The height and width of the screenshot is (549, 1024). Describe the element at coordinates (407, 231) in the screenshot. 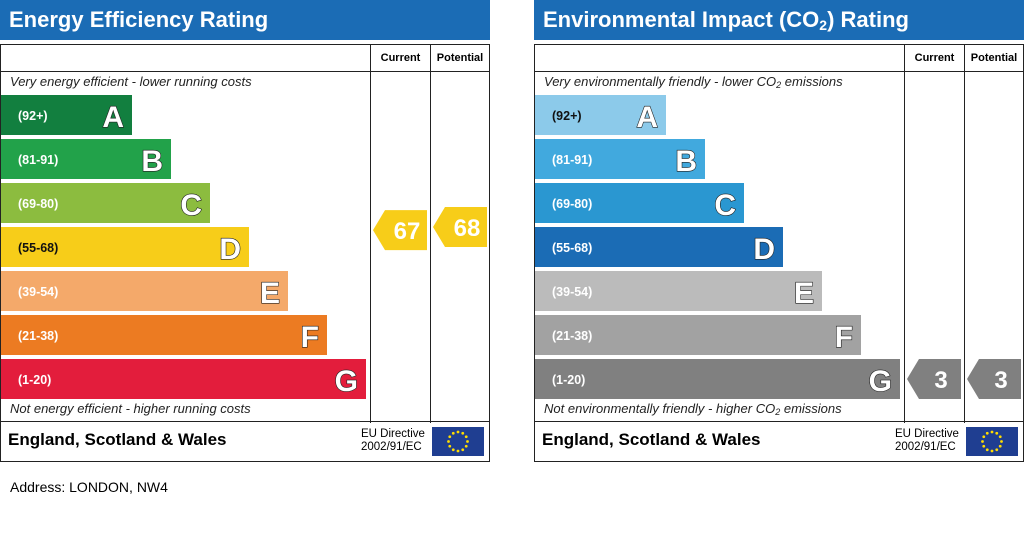

I see `current-rating-value: 67` at that location.